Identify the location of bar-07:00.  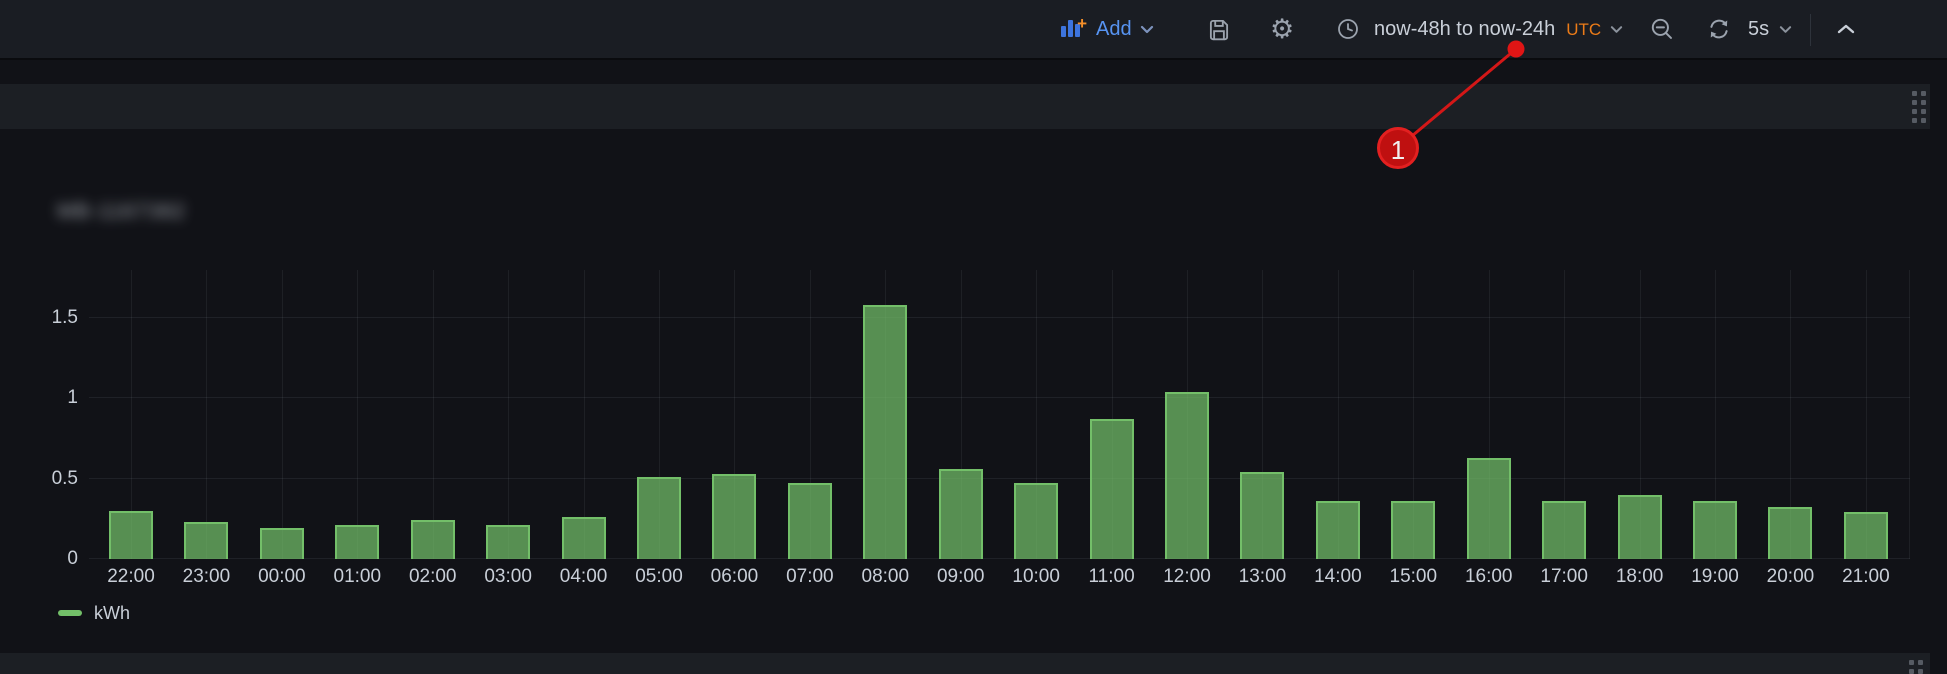
(809, 521).